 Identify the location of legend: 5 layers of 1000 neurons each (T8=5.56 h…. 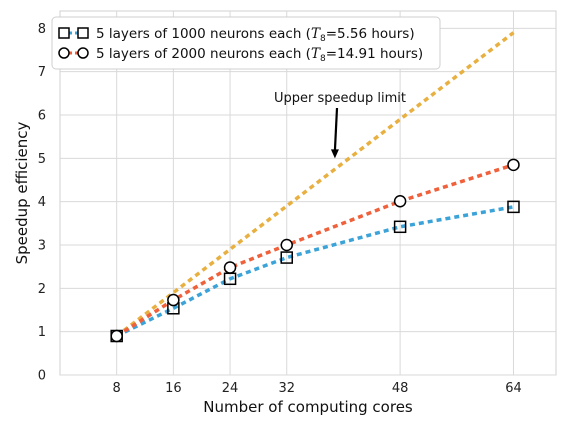
(246, 43).